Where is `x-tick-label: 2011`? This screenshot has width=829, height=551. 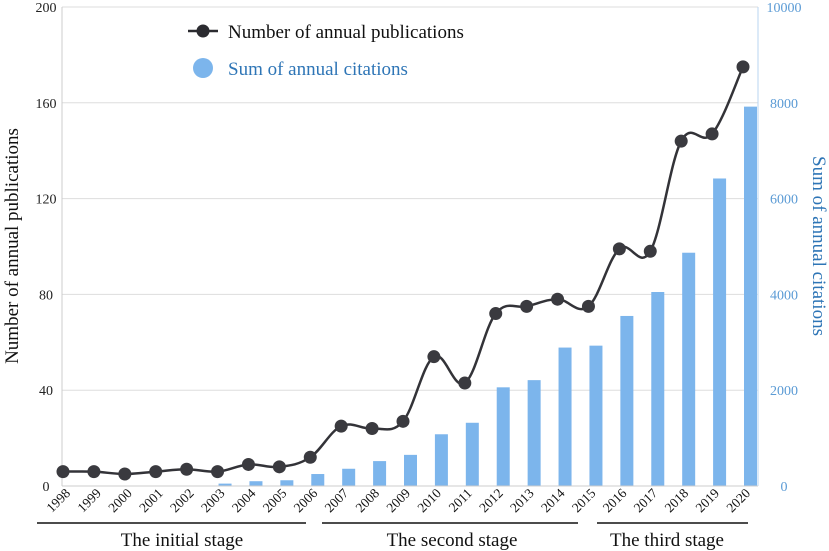
x-tick-label: 2011 is located at coordinates (460, 500).